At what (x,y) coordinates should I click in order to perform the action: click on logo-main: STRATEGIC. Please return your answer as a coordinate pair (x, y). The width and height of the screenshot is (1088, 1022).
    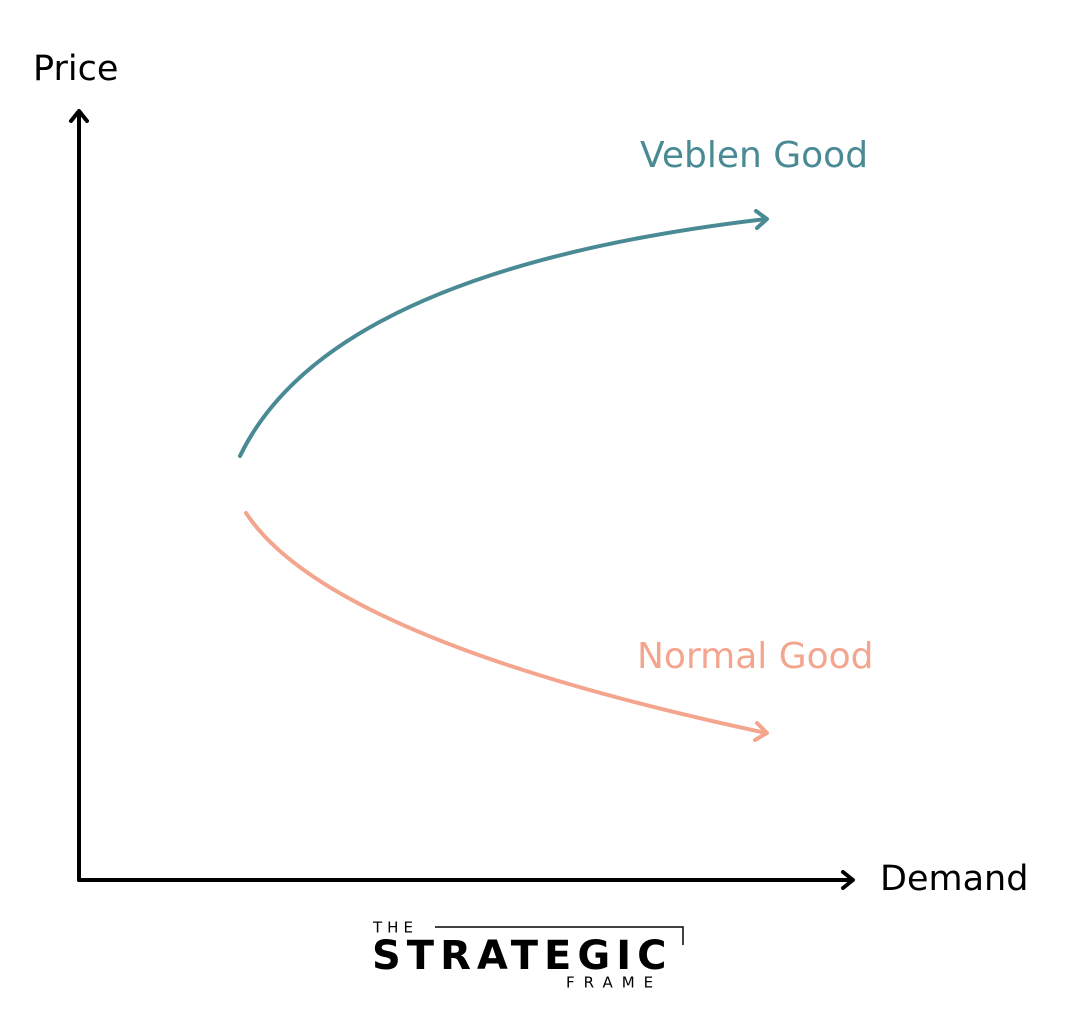
    Looking at the image, I should click on (522, 956).